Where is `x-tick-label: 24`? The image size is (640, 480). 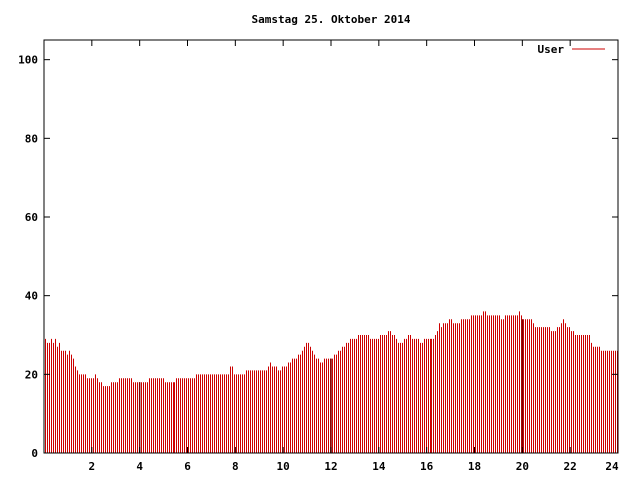
x-tick-label: 24 is located at coordinates (612, 466).